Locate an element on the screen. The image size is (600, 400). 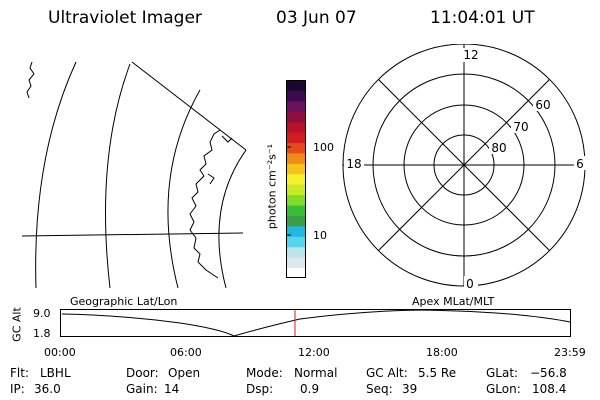
status-flt-value: LBHL is located at coordinates (55, 373).